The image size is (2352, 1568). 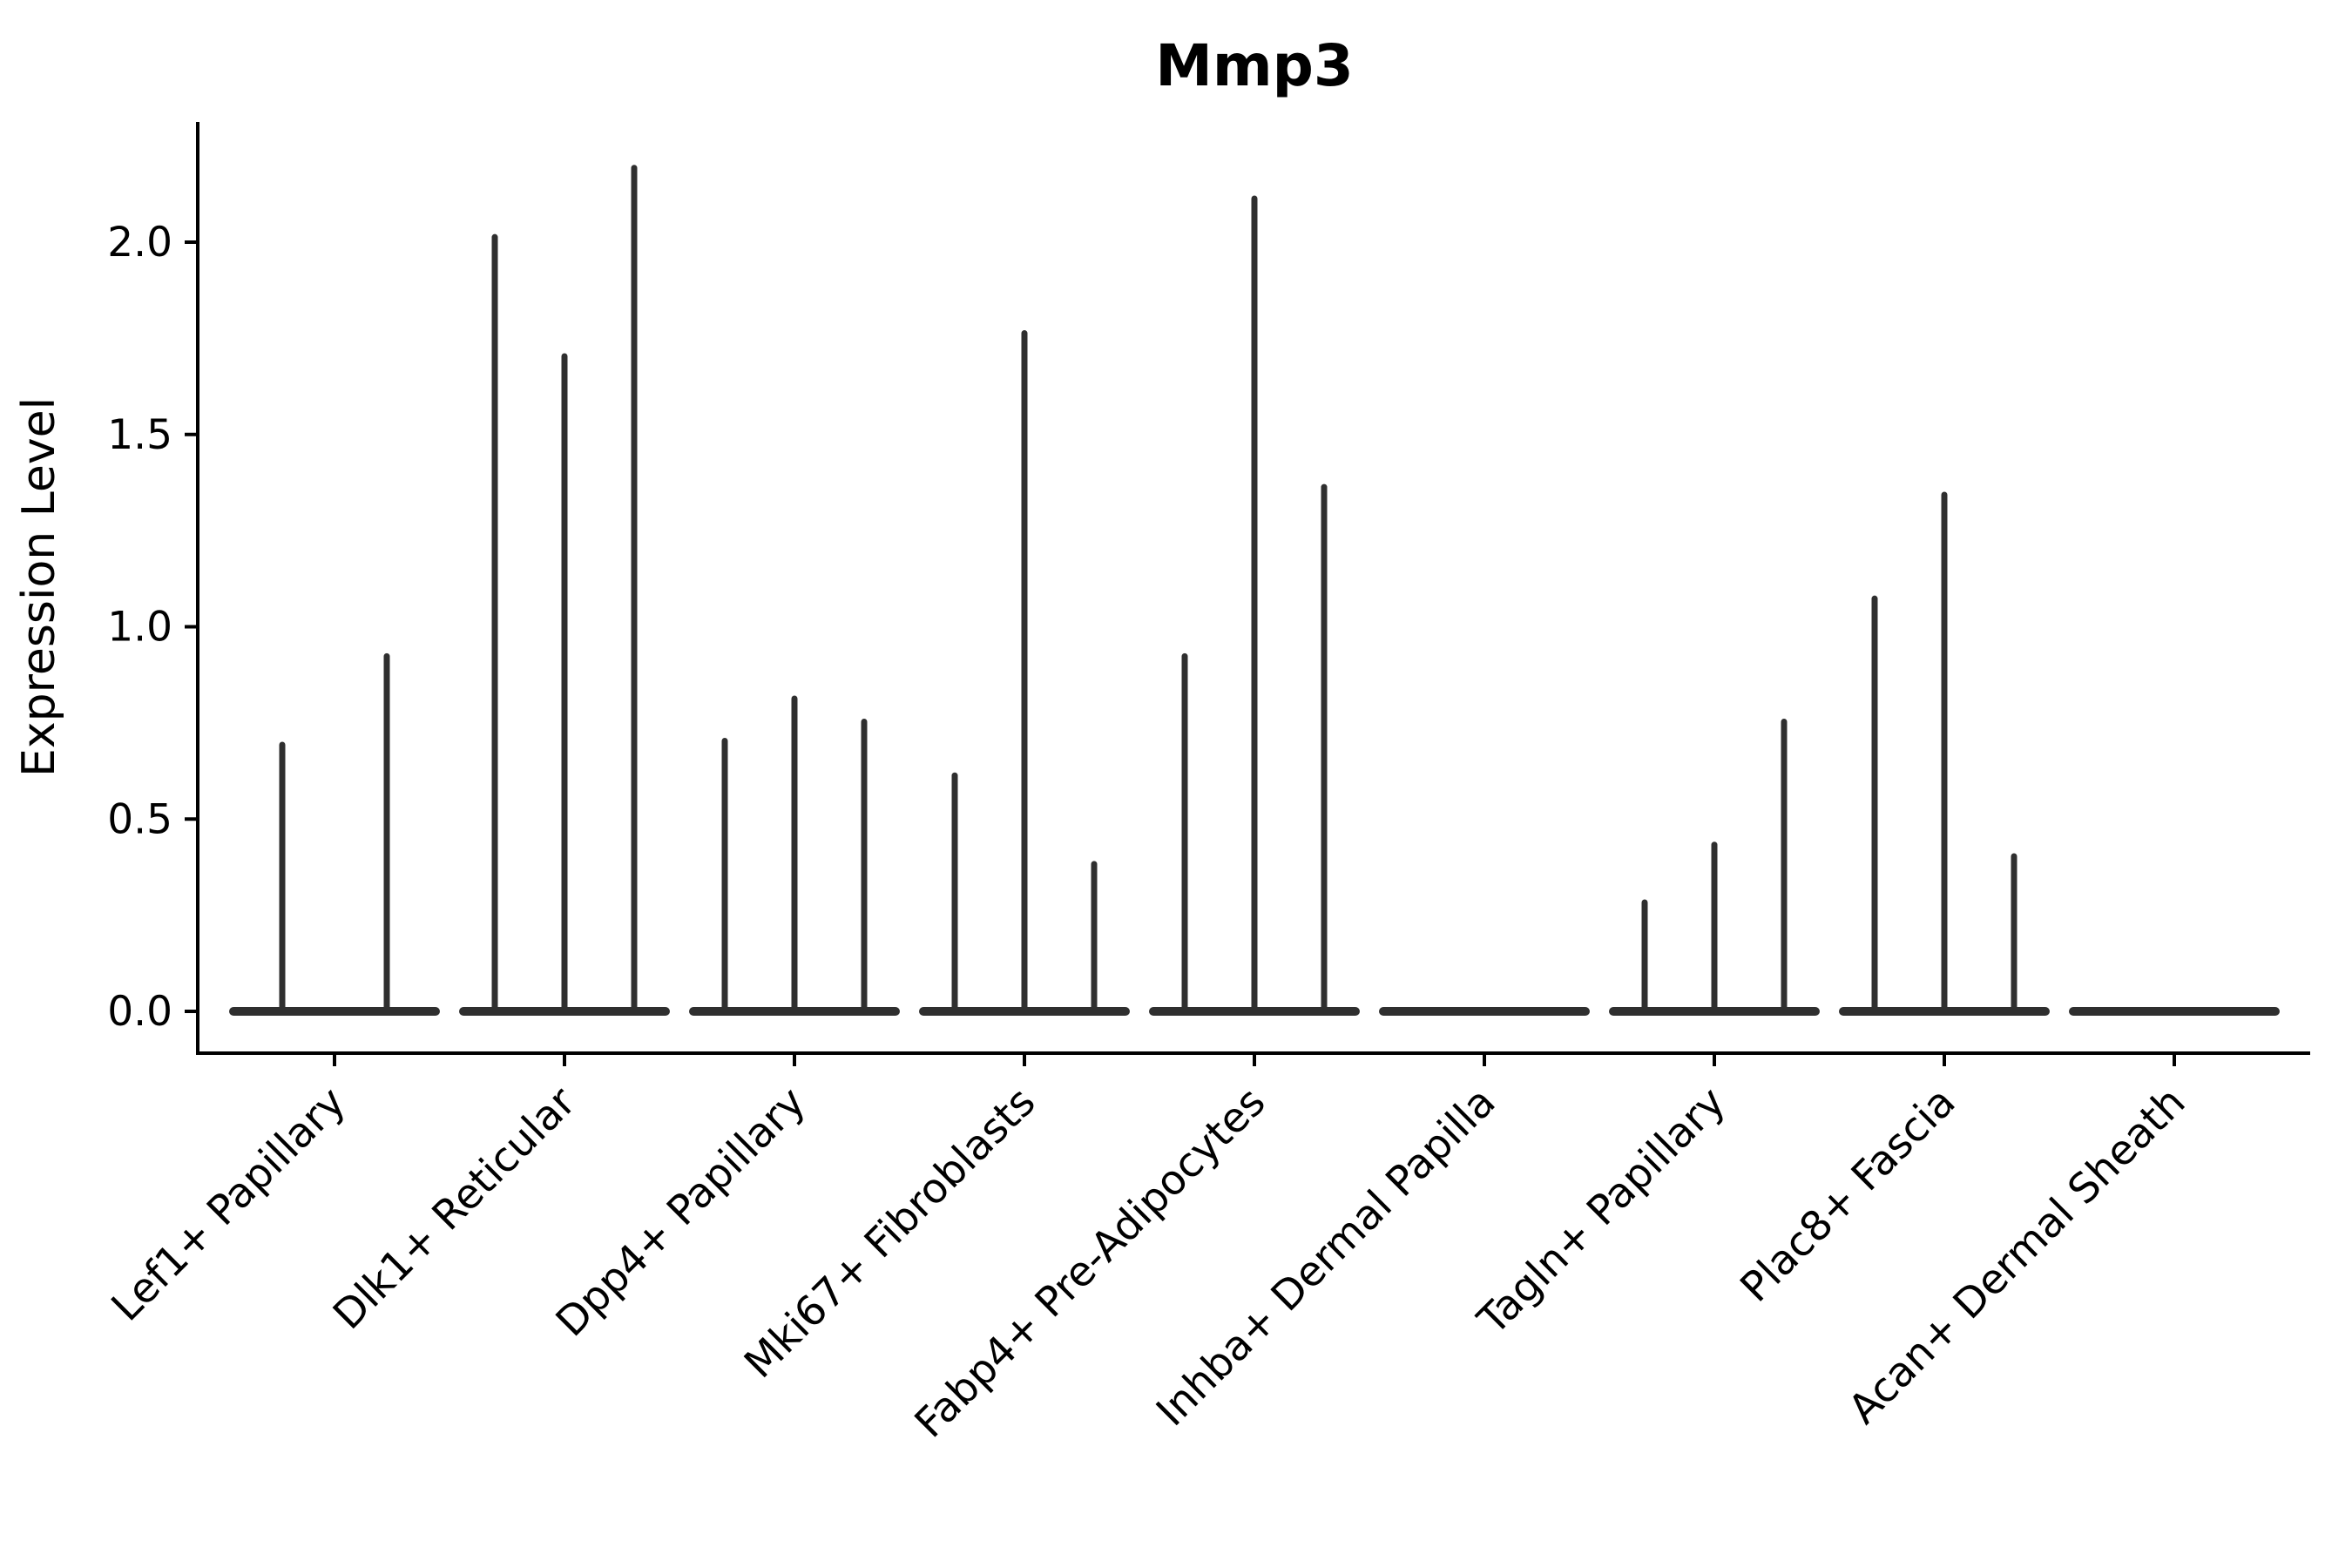 I want to click on x-tick-label: Plac8+ Fascia, so click(x=1848, y=1195).